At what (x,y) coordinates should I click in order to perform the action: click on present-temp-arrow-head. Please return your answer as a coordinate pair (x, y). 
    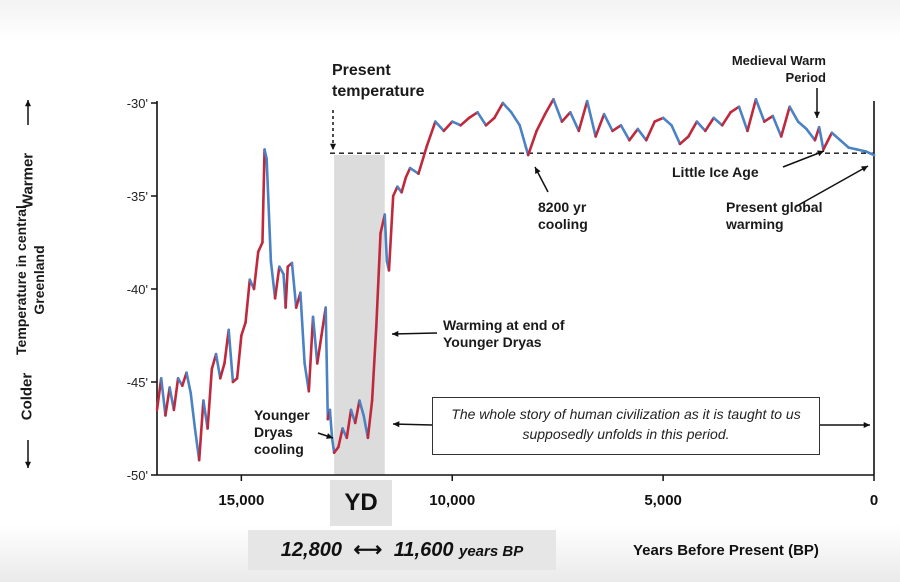
    Looking at the image, I should click on (333, 146).